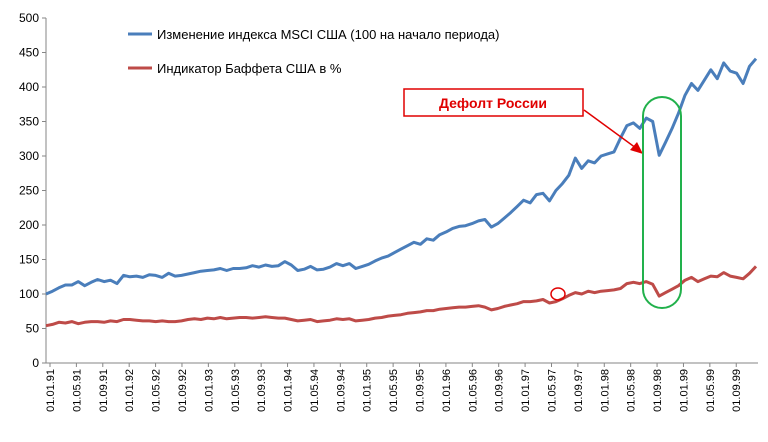  Describe the element at coordinates (29, 191) in the screenshot. I see `y-tick-label: 250` at that location.